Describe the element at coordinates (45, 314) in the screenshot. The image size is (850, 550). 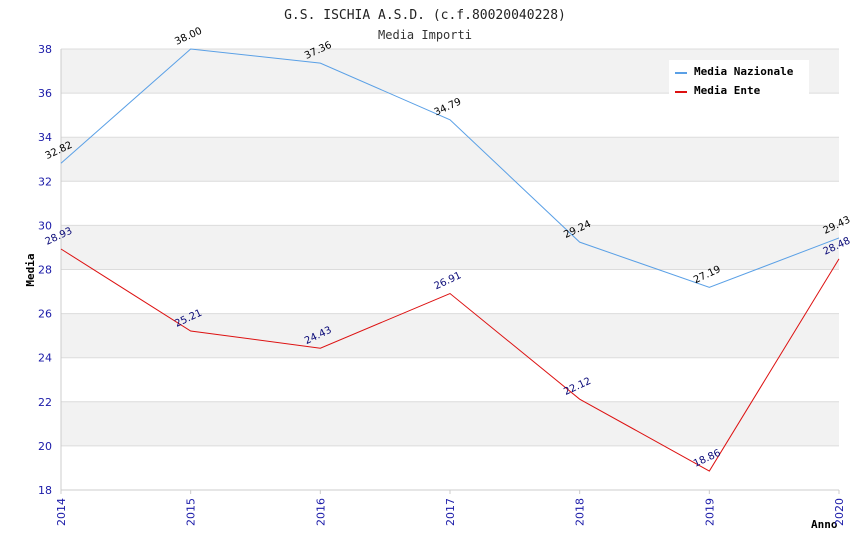
I see `y-tick-label: 26` at that location.